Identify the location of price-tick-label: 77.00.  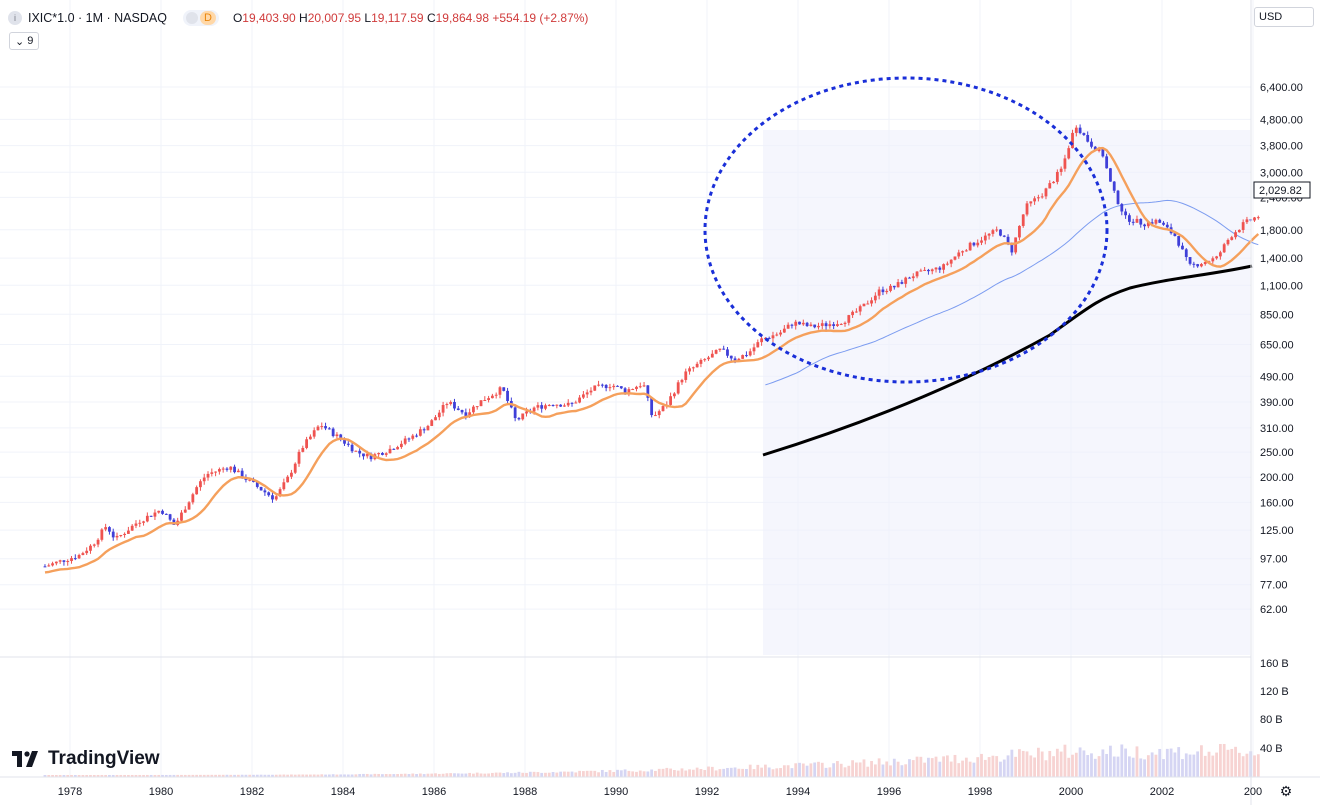
(1274, 586).